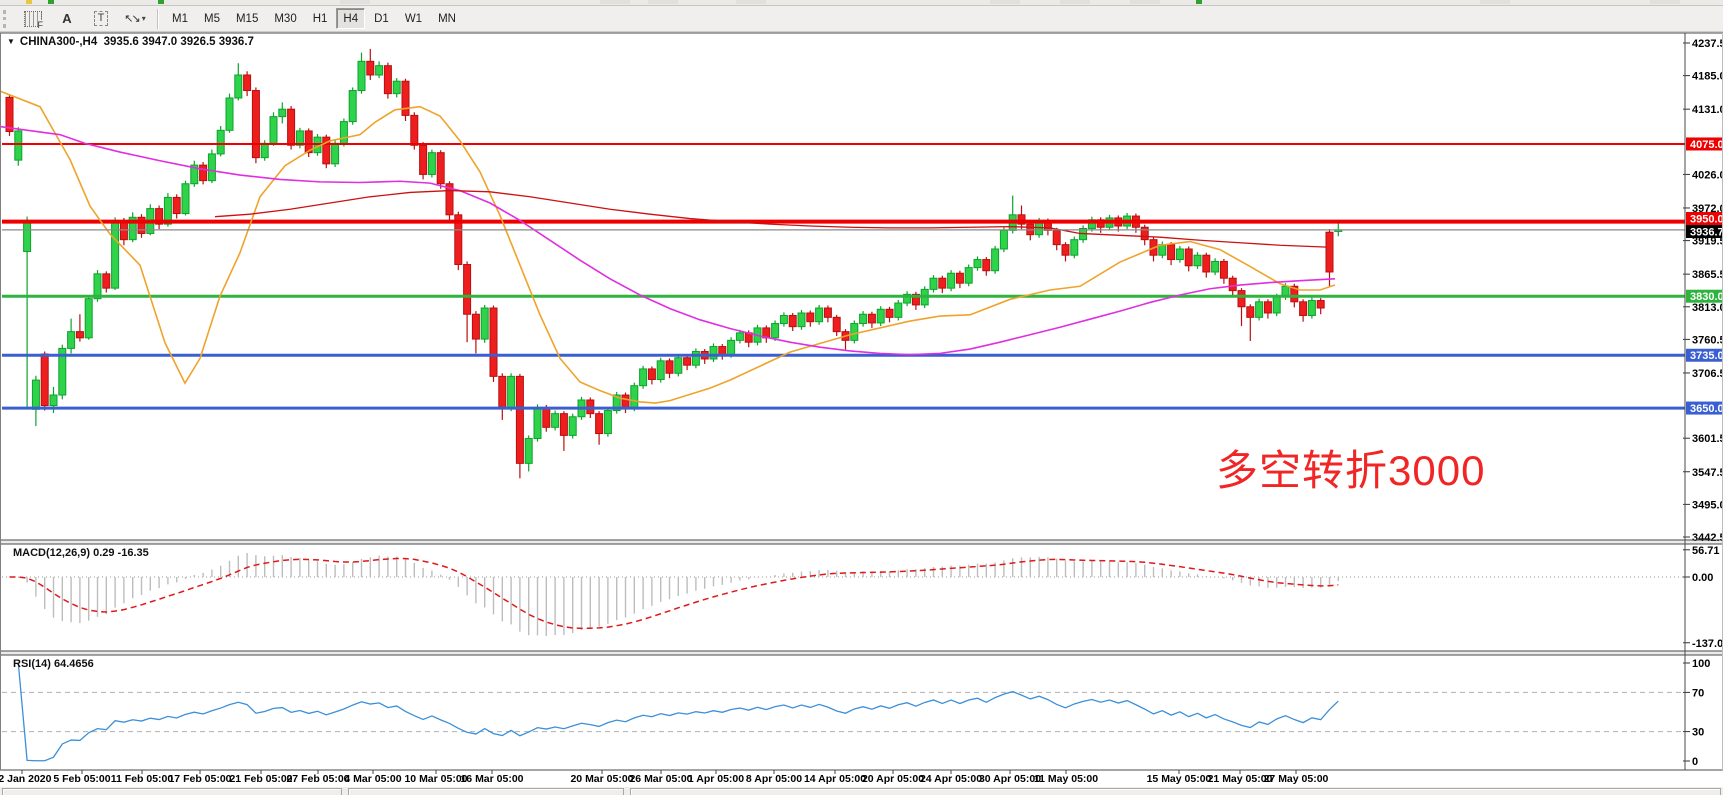 The height and width of the screenshot is (795, 1723). Describe the element at coordinates (58, 42) in the screenshot. I see `chart-symbol-period: CHINA300-,H4` at that location.